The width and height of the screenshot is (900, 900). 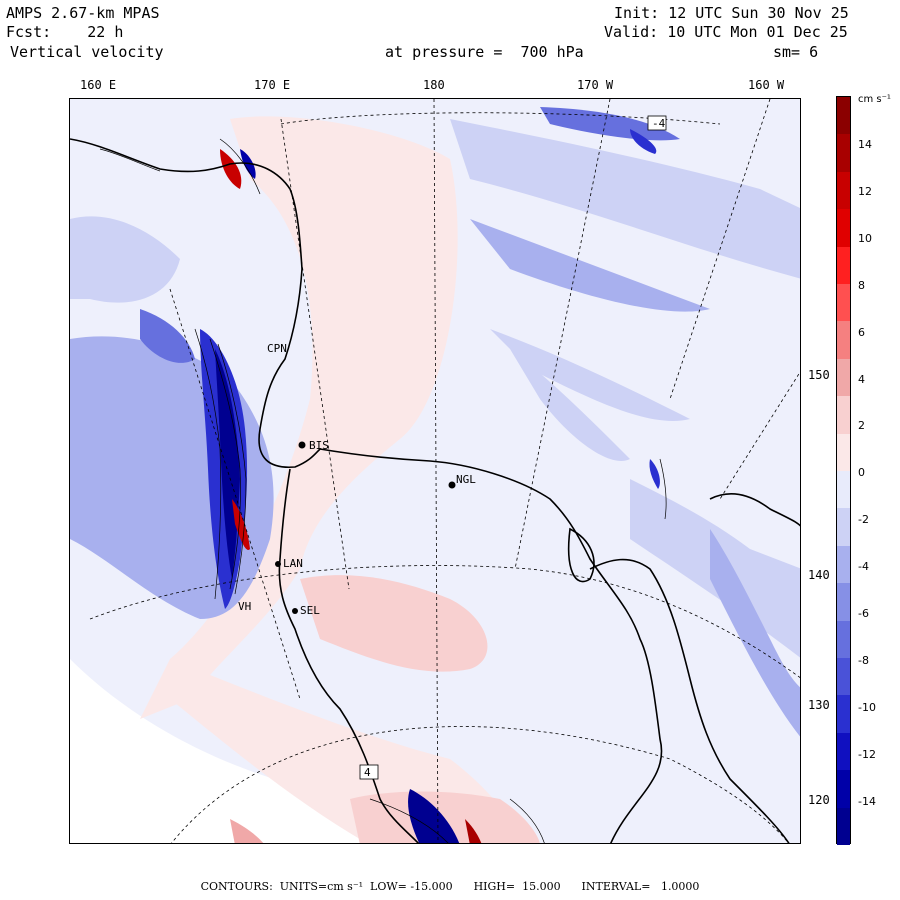 I want to click on station-label-cpn: CPN, so click(x=277, y=348).